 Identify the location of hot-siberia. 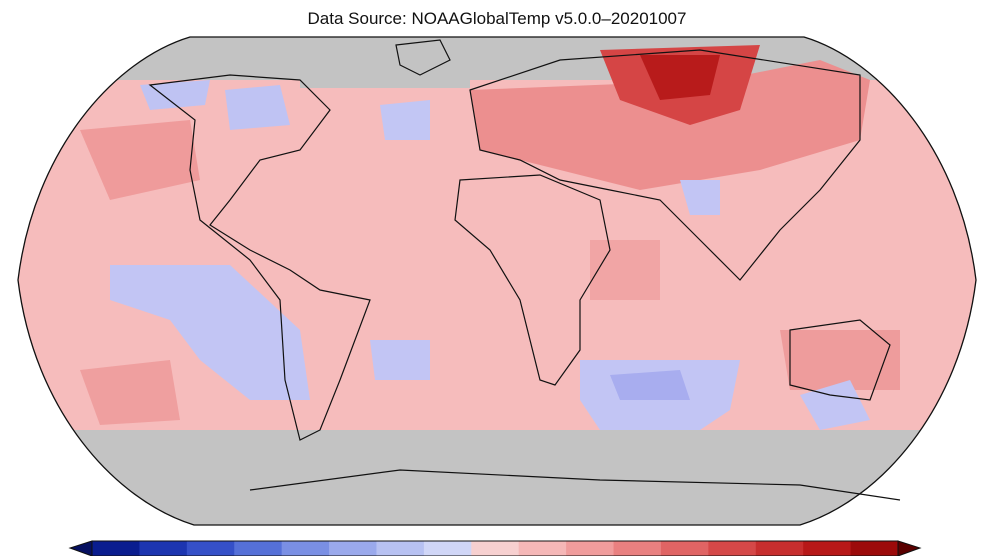
(680, 77).